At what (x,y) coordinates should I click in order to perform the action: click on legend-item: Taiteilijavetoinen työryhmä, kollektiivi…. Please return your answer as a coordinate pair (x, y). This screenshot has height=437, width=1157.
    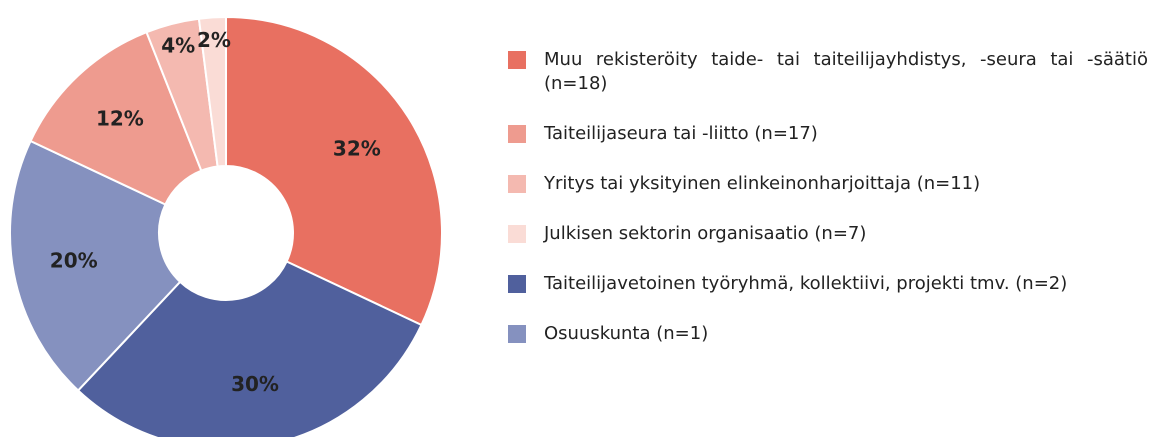
    Looking at the image, I should click on (828, 284).